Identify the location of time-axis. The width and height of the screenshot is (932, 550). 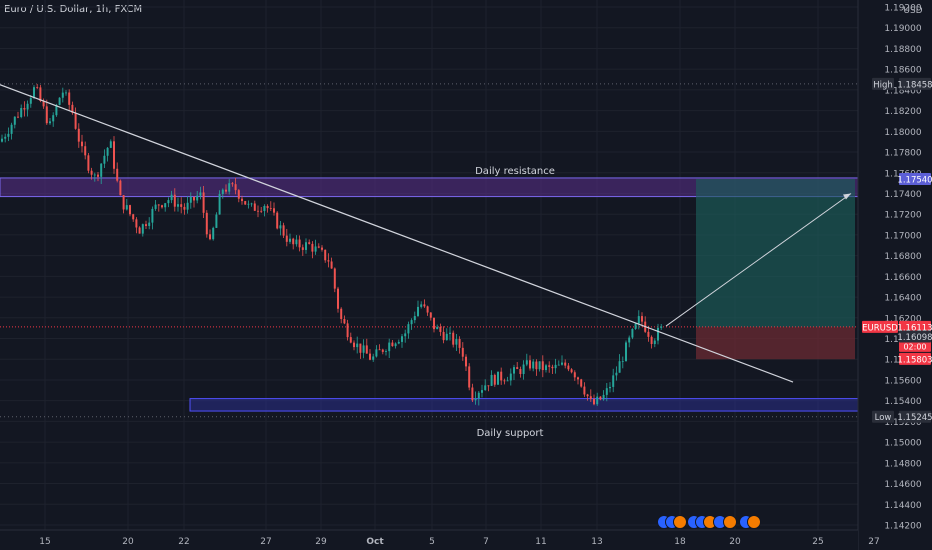
(429, 540).